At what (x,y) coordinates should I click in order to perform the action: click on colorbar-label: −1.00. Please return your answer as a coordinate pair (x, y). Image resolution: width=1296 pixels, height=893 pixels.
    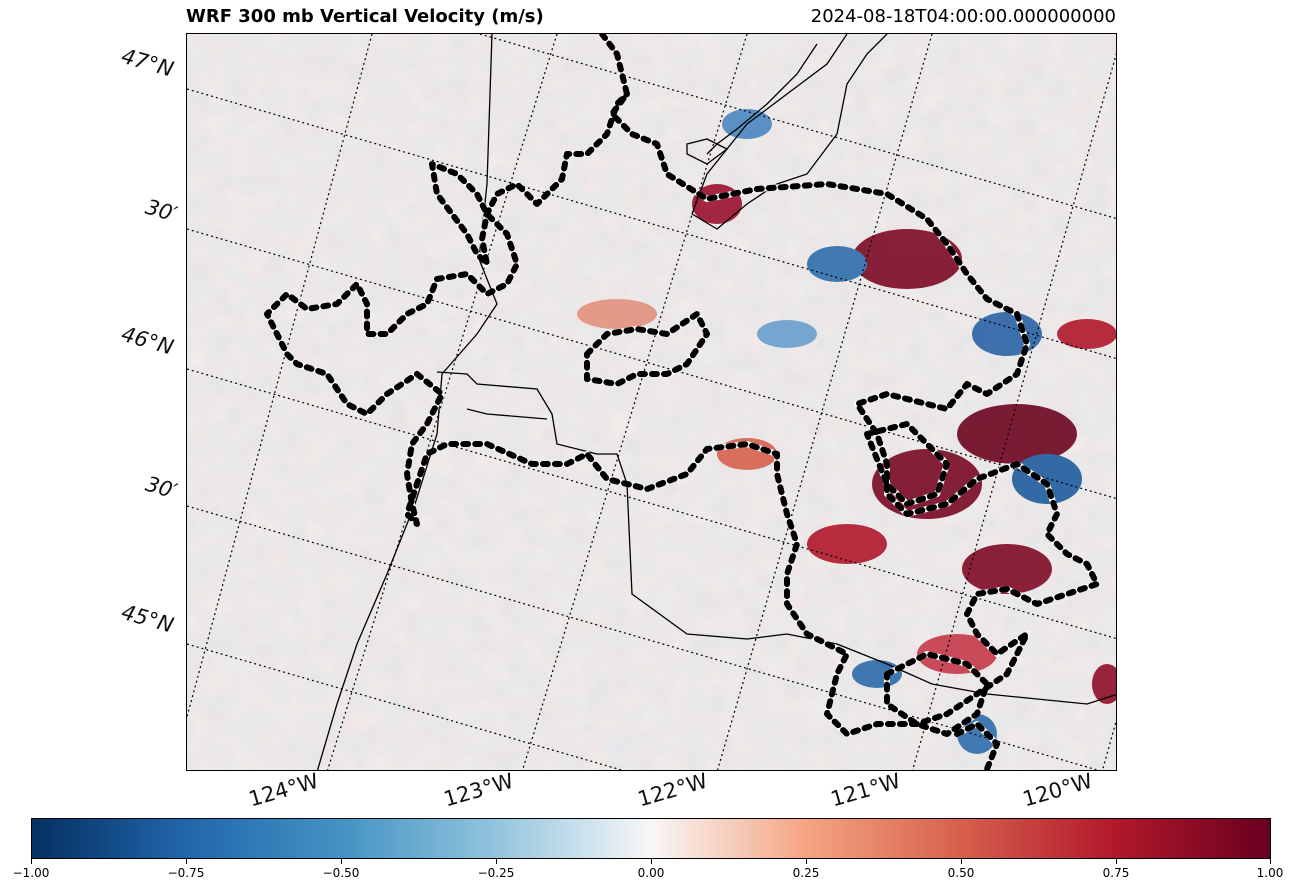
    Looking at the image, I should click on (31, 873).